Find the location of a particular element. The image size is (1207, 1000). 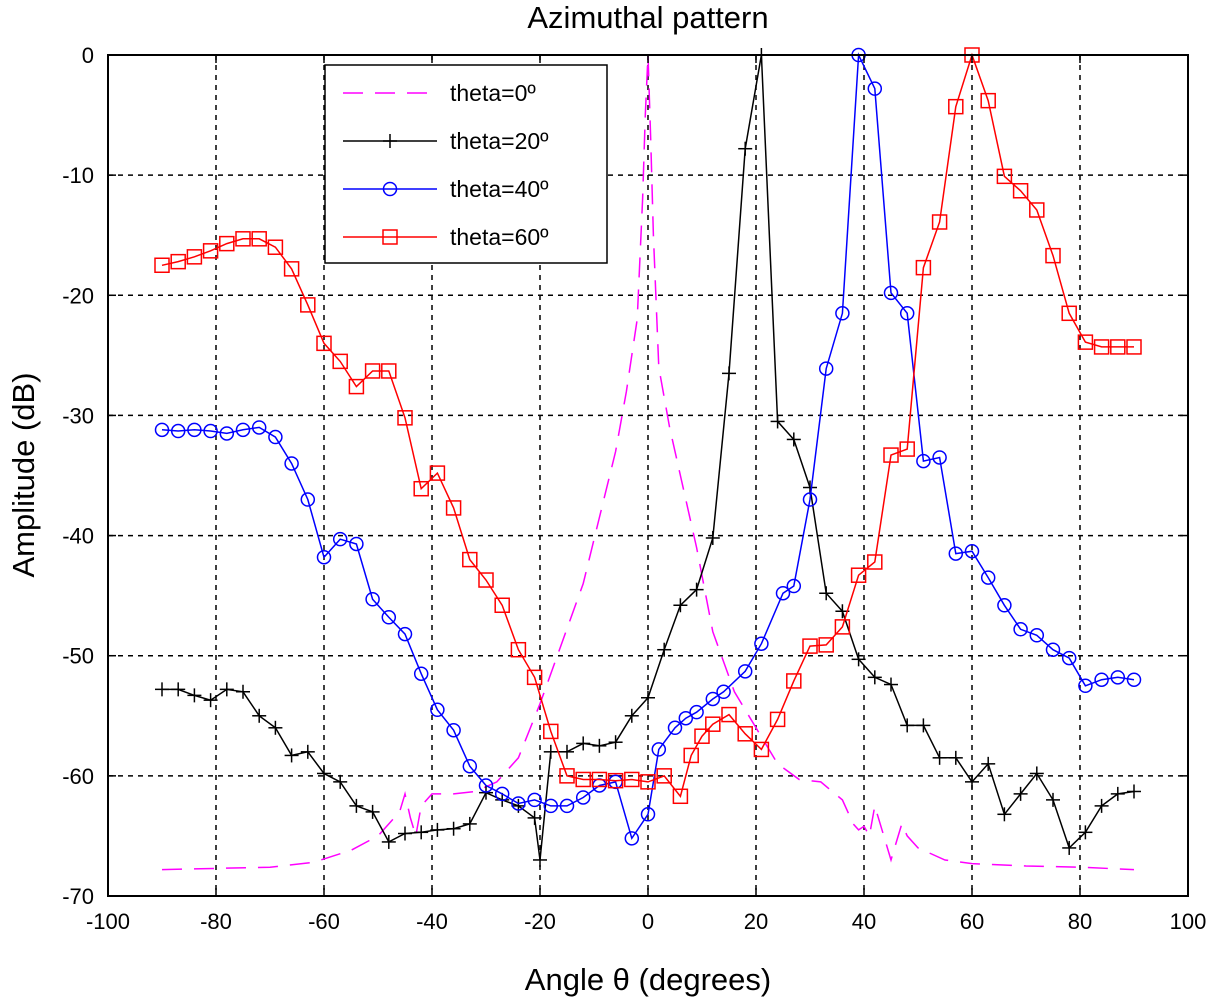

y-tick-label: -60 is located at coordinates (78, 776).